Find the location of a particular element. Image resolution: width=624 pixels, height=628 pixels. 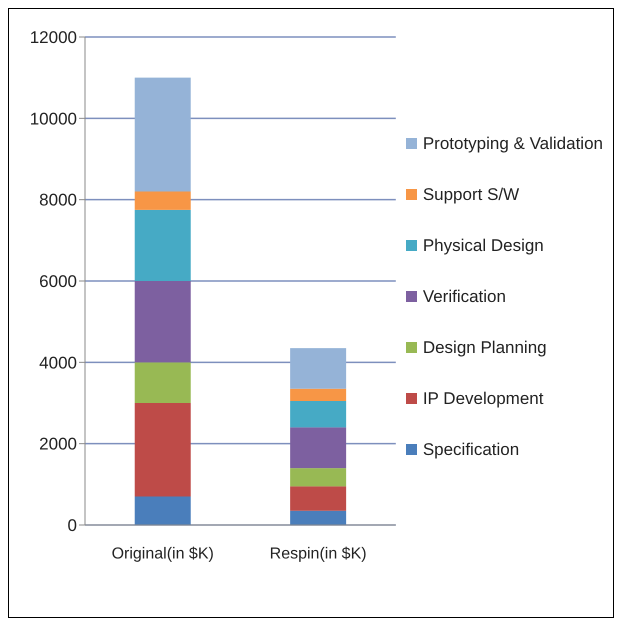

y-tick-label: 0 is located at coordinates (72, 526).